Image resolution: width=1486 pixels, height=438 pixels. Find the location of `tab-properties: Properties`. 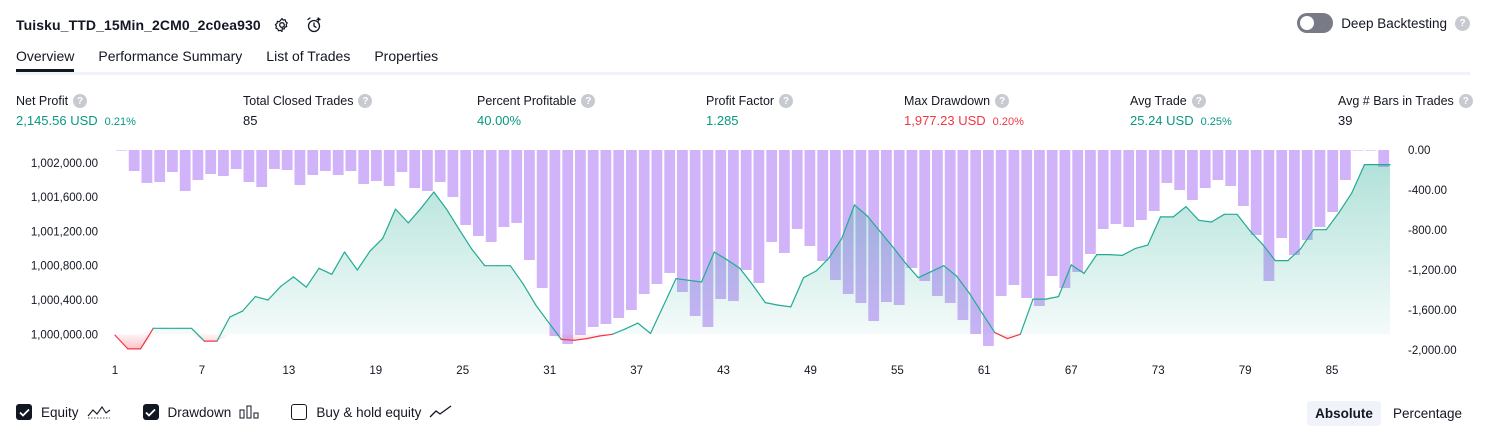

tab-properties: Properties is located at coordinates (406, 56).